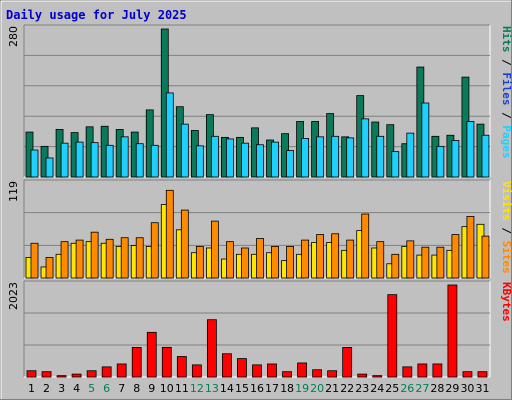  I want to click on day-label-30: 30, so click(467, 388).